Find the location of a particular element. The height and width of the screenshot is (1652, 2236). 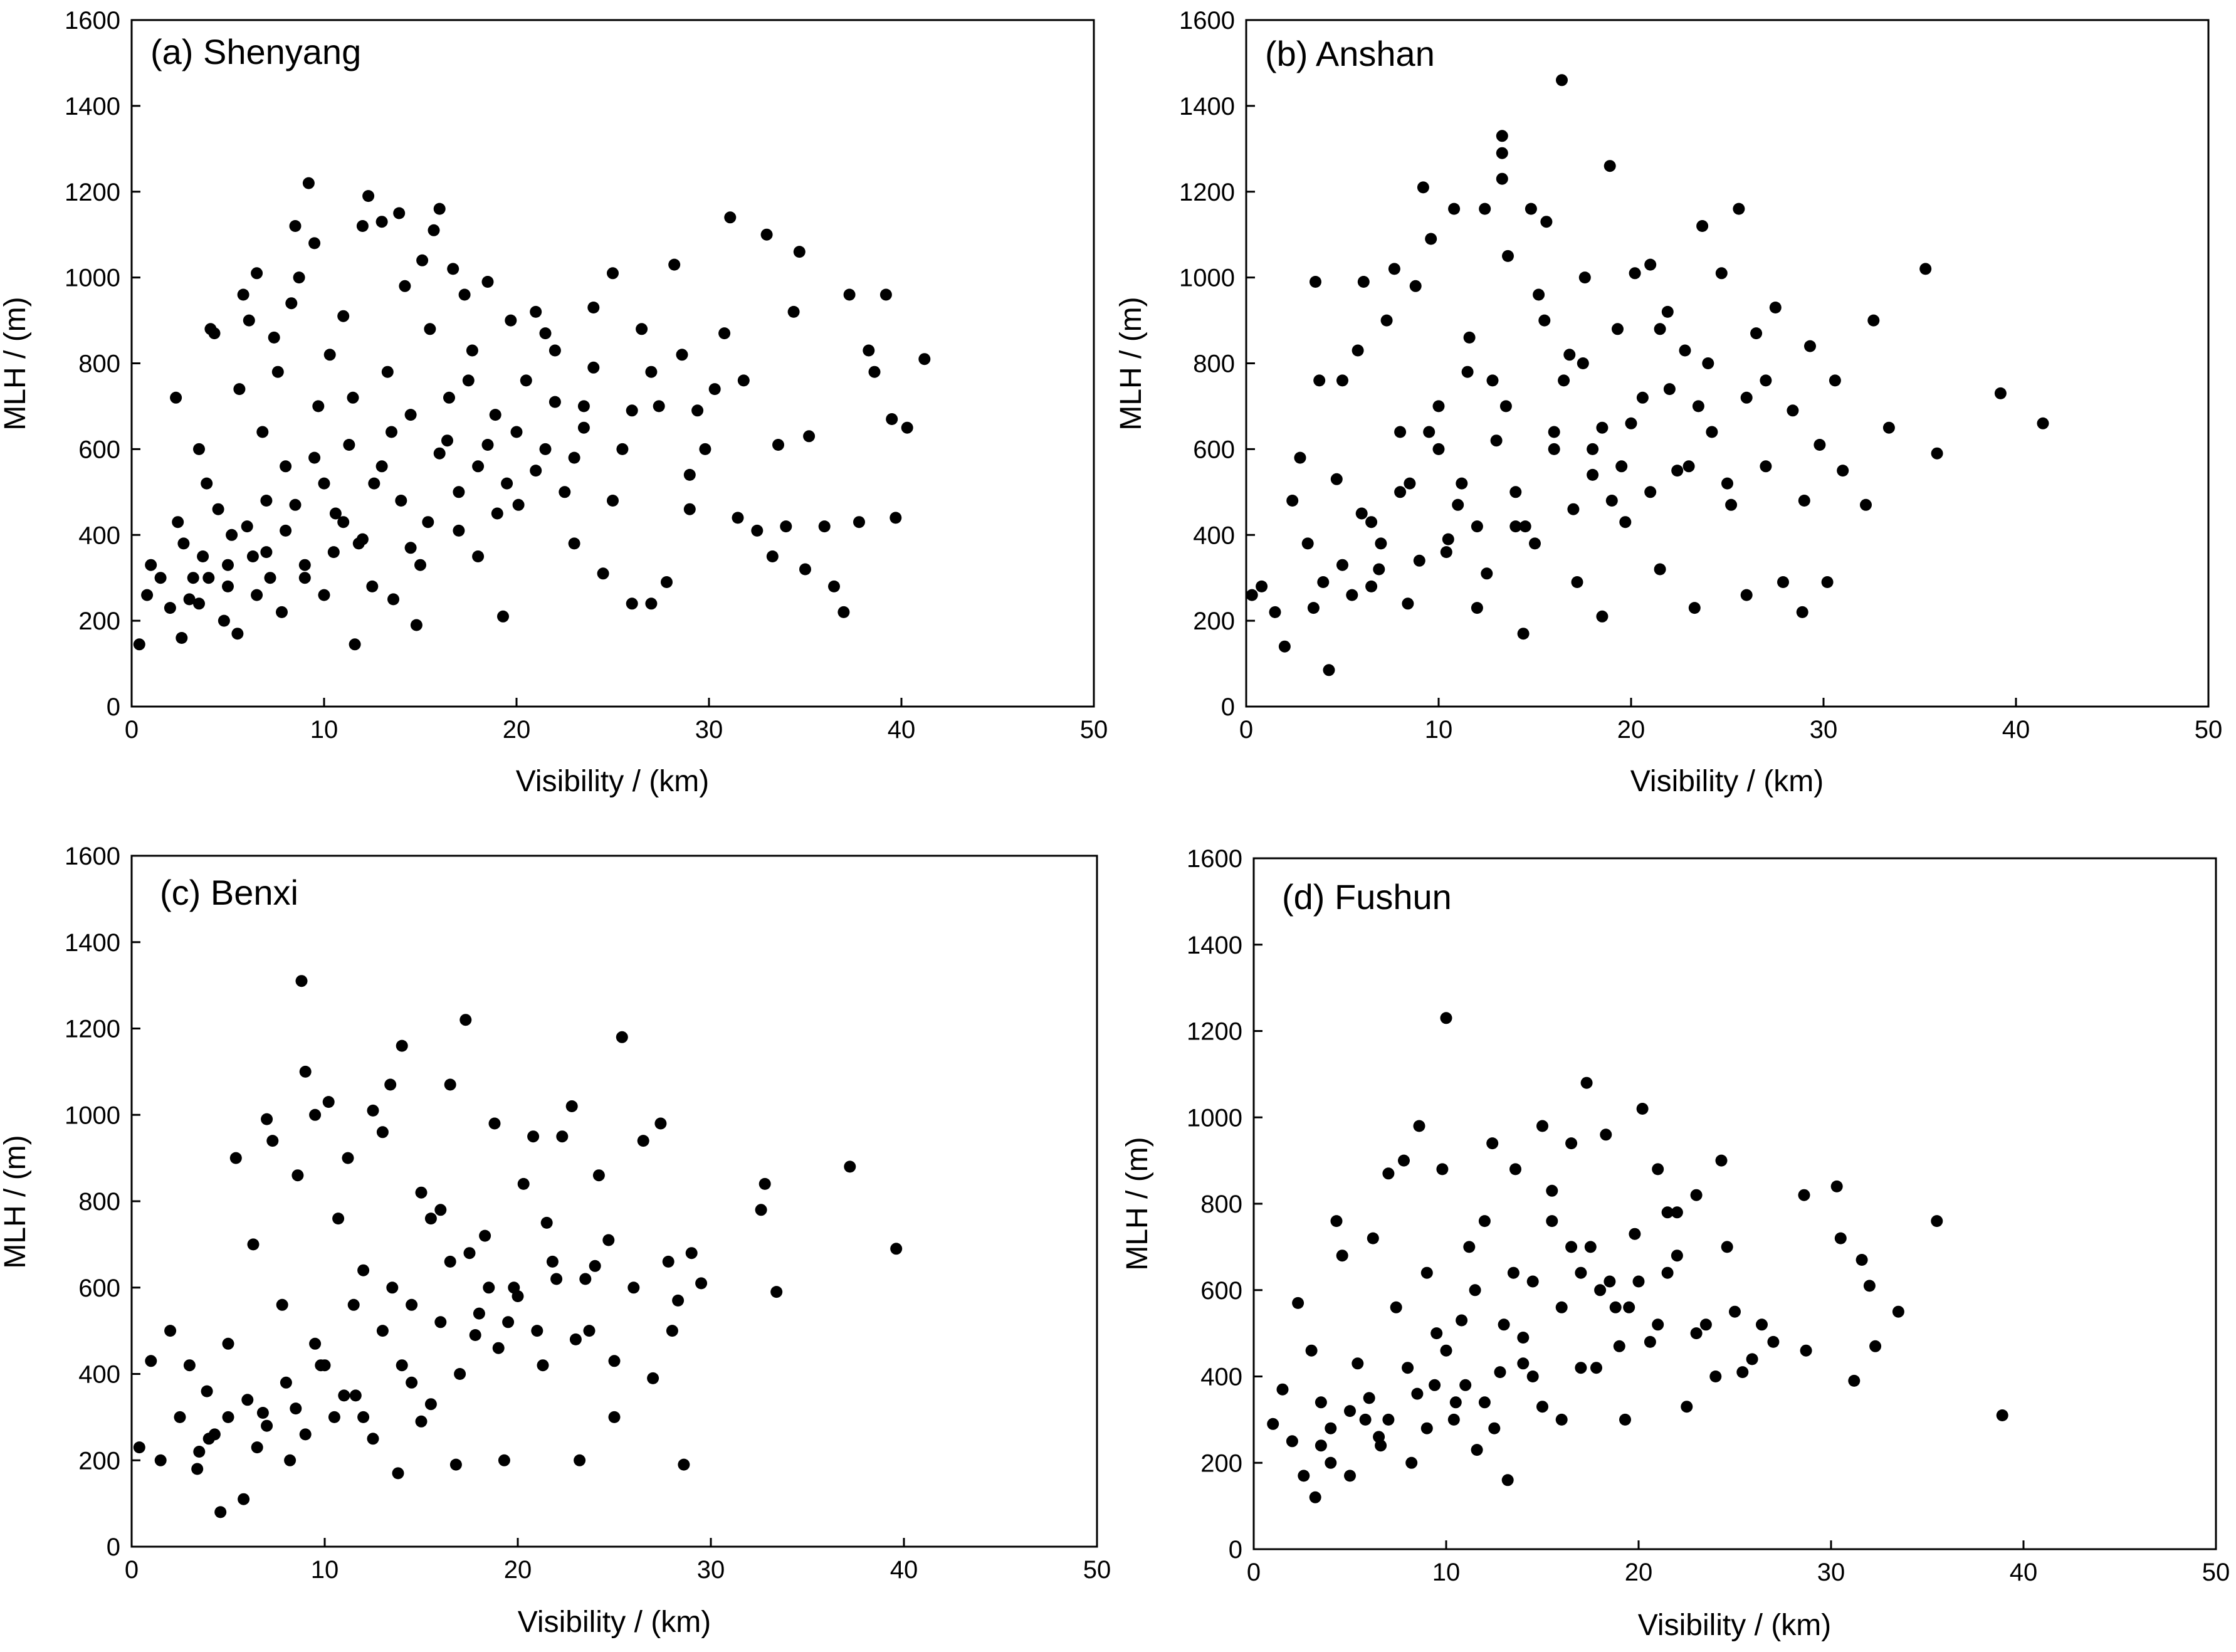

y-tick-label: 0 is located at coordinates (1235, 1550).